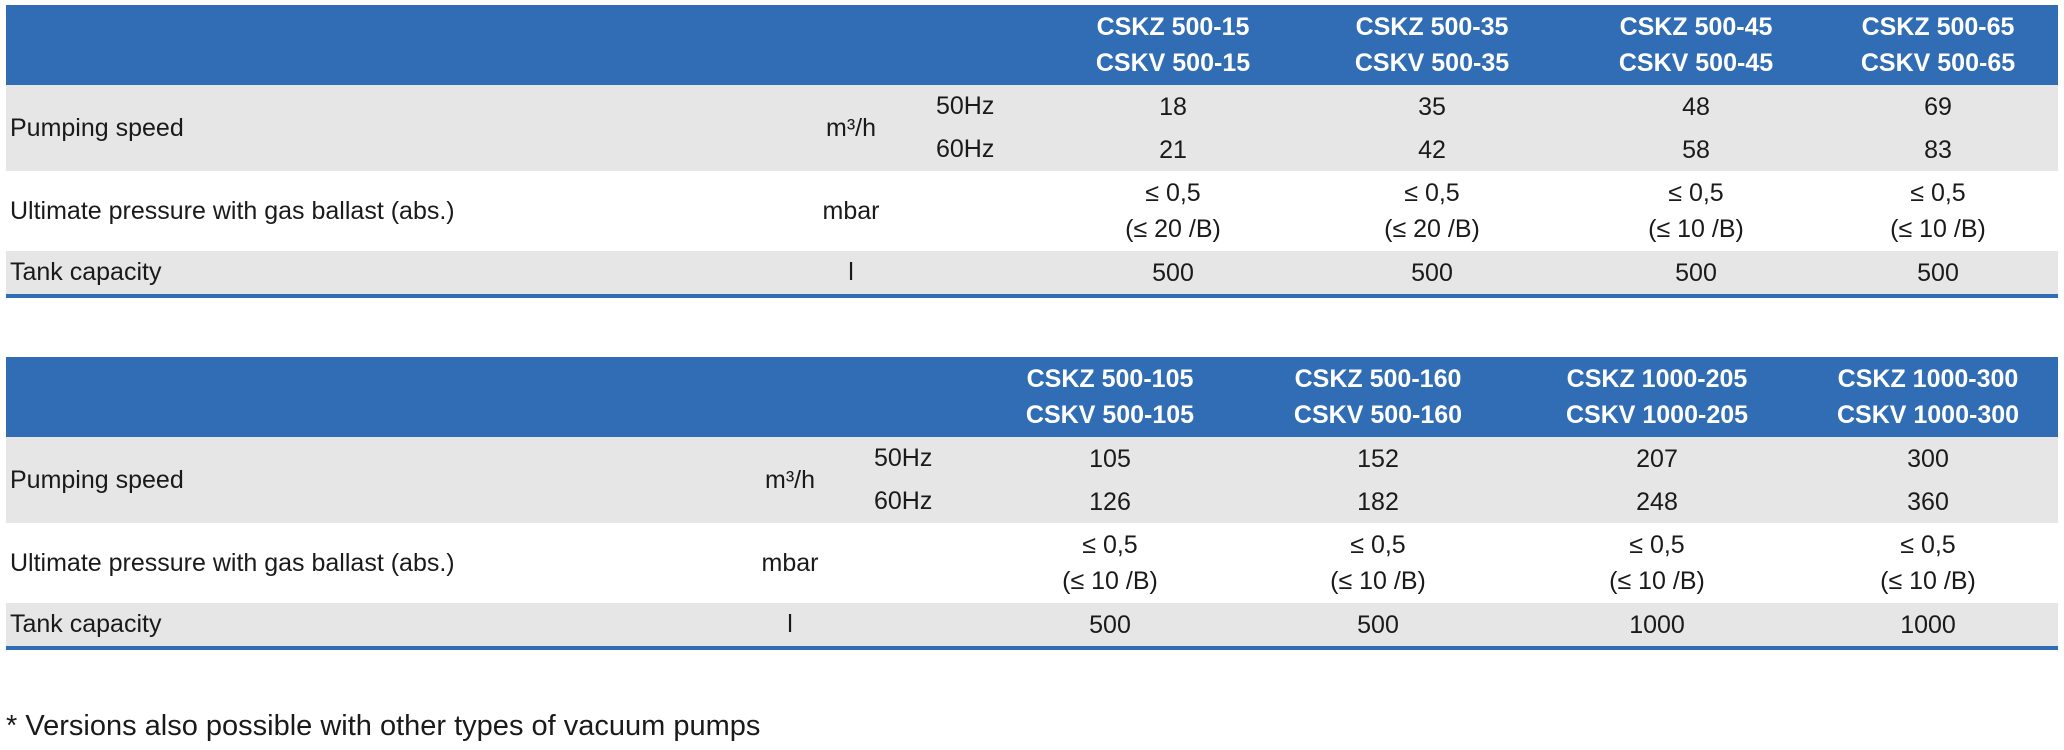 Image resolution: width=2064 pixels, height=750 pixels. What do you see at coordinates (1110, 458) in the screenshot?
I see `pumping-speed-value: 105` at bounding box center [1110, 458].